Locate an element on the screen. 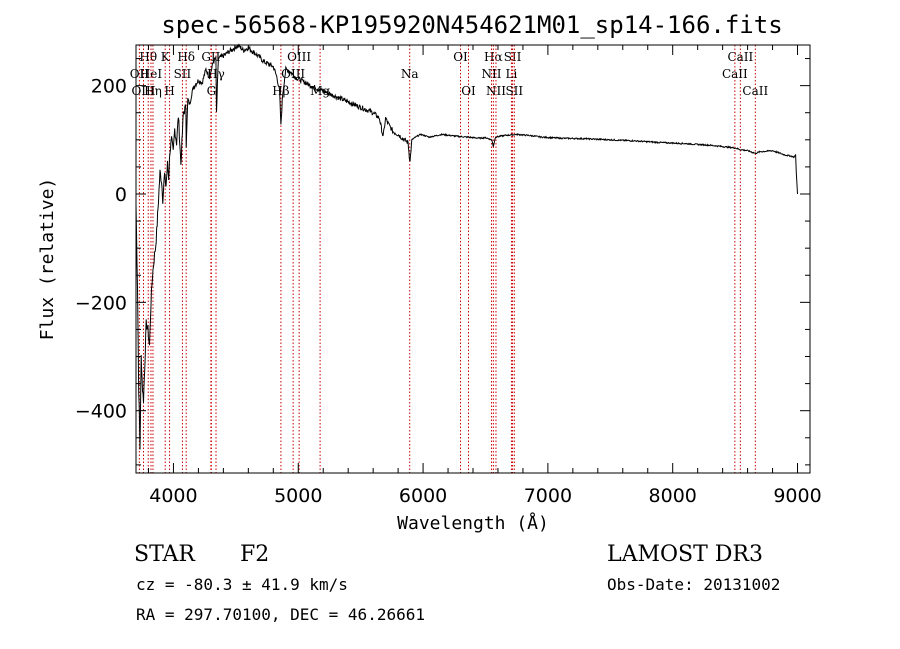 The height and width of the screenshot is (649, 900). spectral-line-label: OII is located at coordinates (140, 74).